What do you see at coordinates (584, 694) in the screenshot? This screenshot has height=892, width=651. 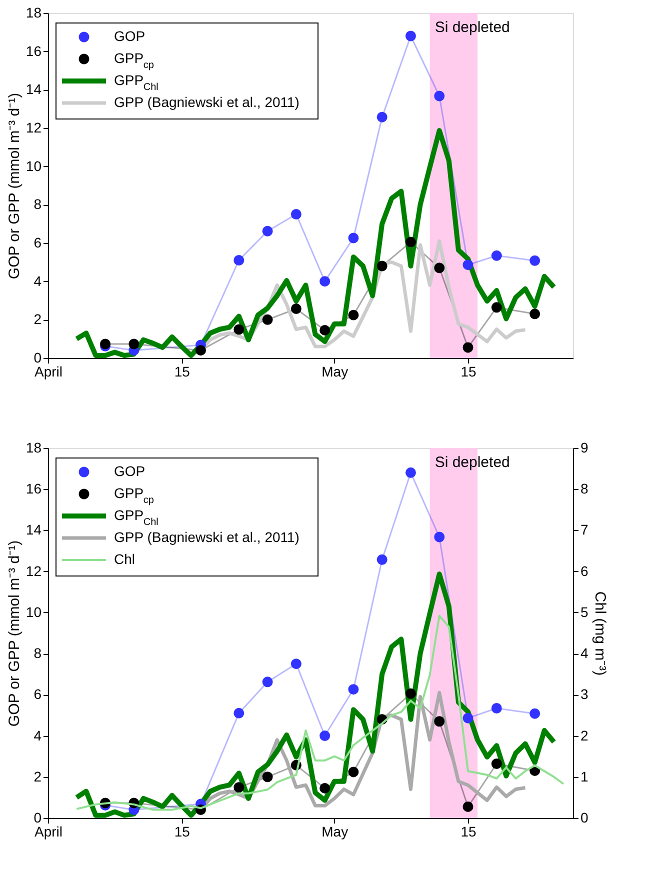 I see `y2-tick-label: 3` at bounding box center [584, 694].